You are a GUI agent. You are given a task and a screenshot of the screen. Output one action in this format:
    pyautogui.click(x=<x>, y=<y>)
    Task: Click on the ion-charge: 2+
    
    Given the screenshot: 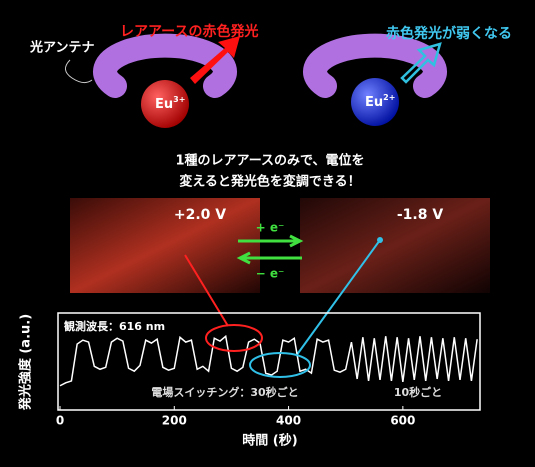 What is the action you would take?
    pyautogui.click(x=389, y=97)
    